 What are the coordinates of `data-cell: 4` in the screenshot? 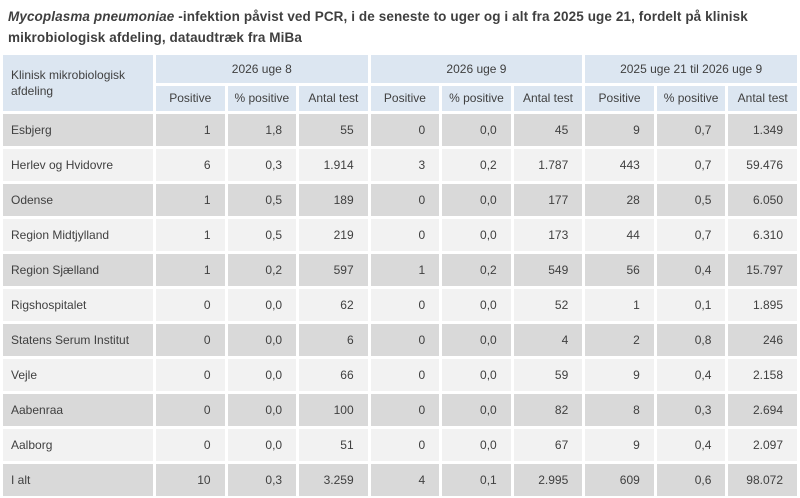 It's located at (405, 479).